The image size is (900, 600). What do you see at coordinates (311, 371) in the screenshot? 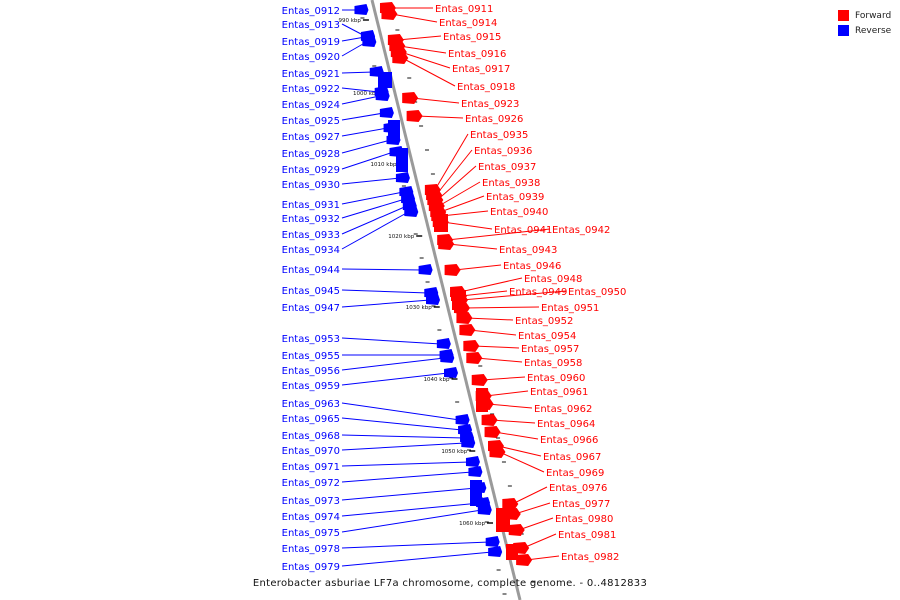
I see `reverse-gene-label: Entas_0956` at bounding box center [311, 371].